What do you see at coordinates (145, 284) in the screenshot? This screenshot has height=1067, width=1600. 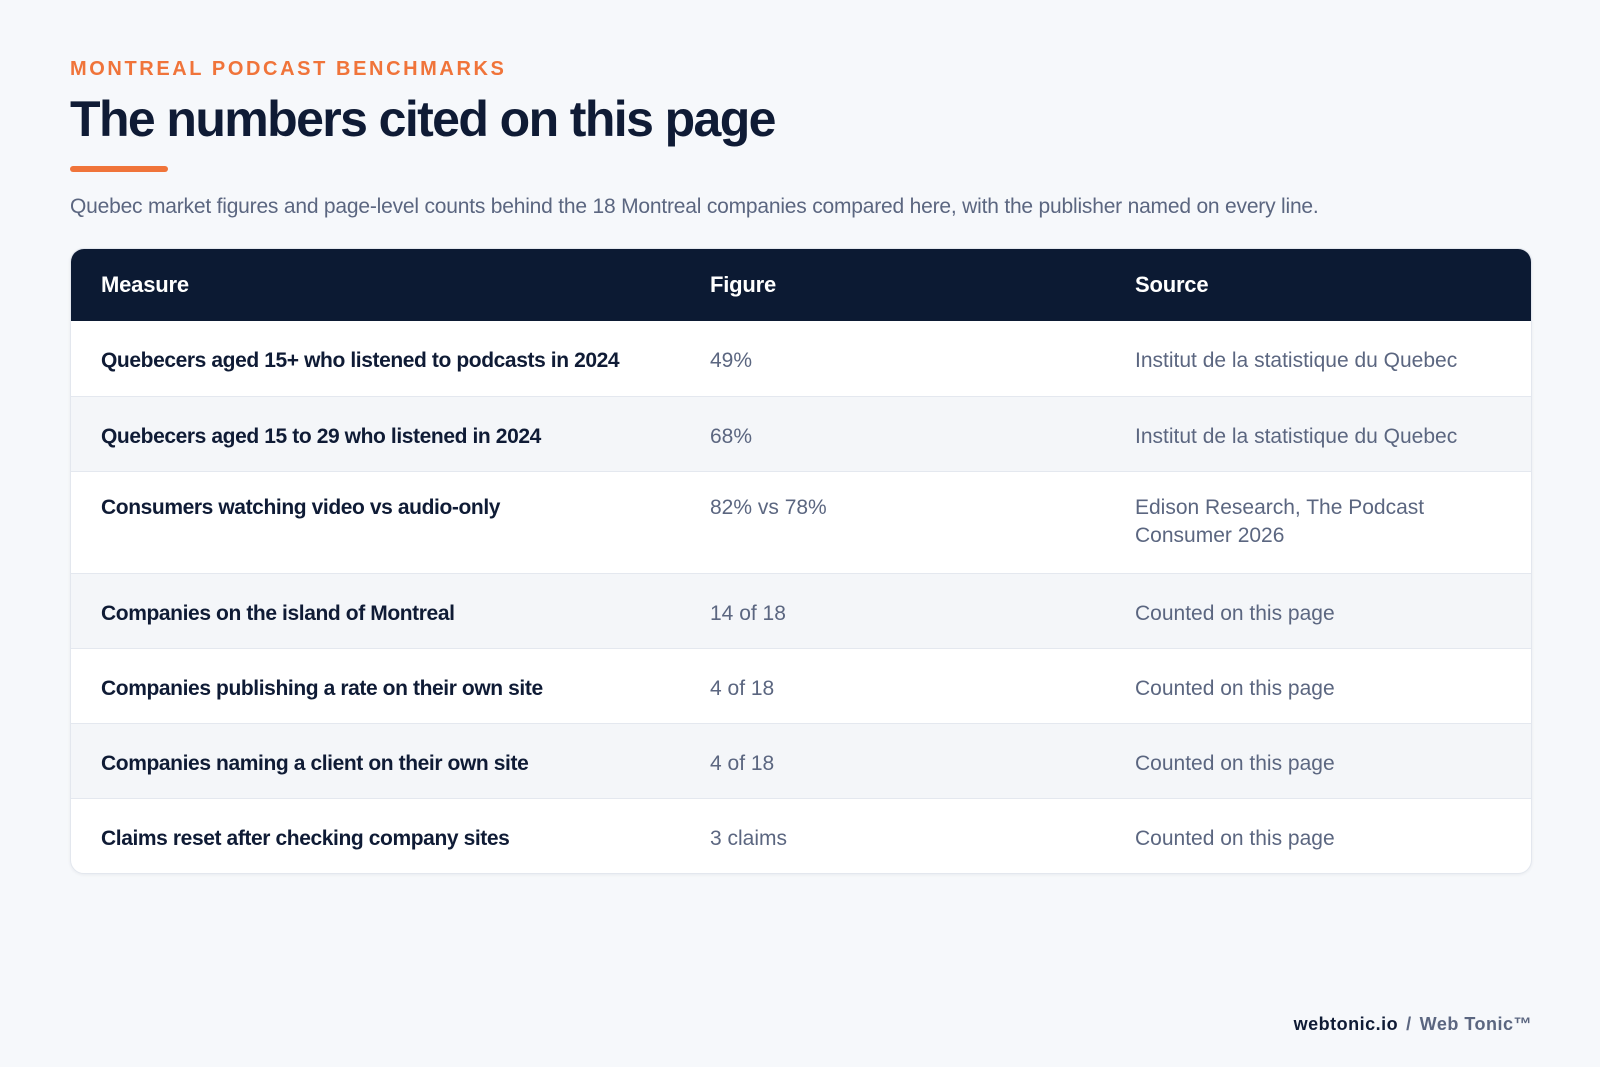 I see `column-header-measure: Measure` at bounding box center [145, 284].